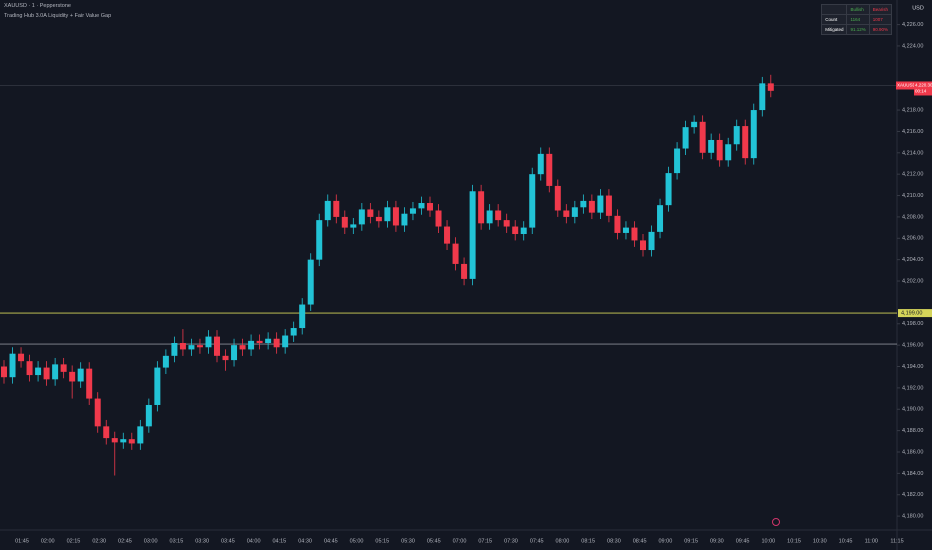  Describe the element at coordinates (691, 541) in the screenshot. I see `x-tick-label: 09:15` at that location.